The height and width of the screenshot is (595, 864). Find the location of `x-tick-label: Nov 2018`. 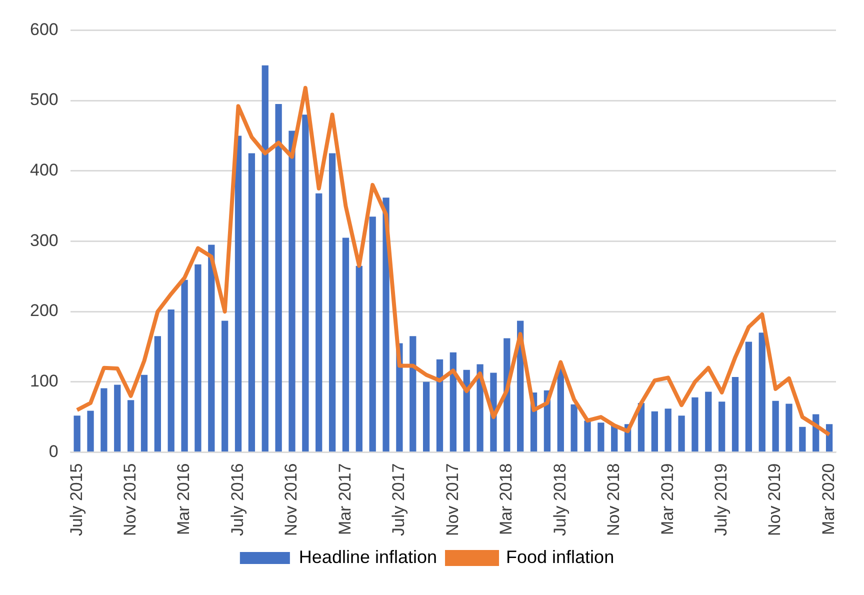

x-tick-label: Nov 2018 is located at coordinates (614, 499).